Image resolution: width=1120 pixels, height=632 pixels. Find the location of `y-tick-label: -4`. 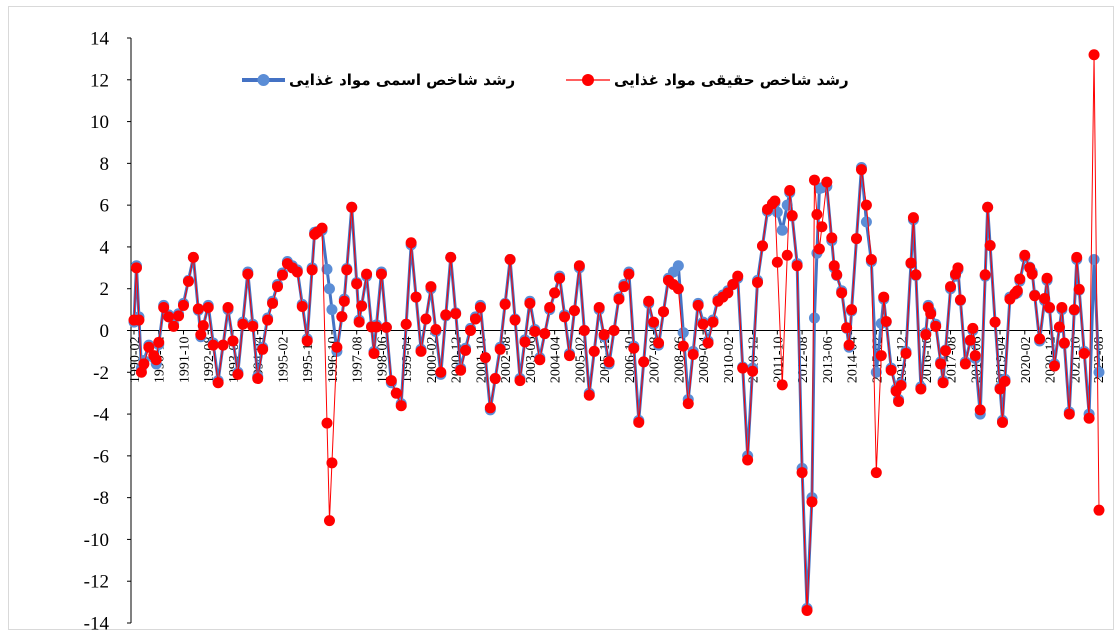

y-tick-label: -4 is located at coordinates (101, 415).